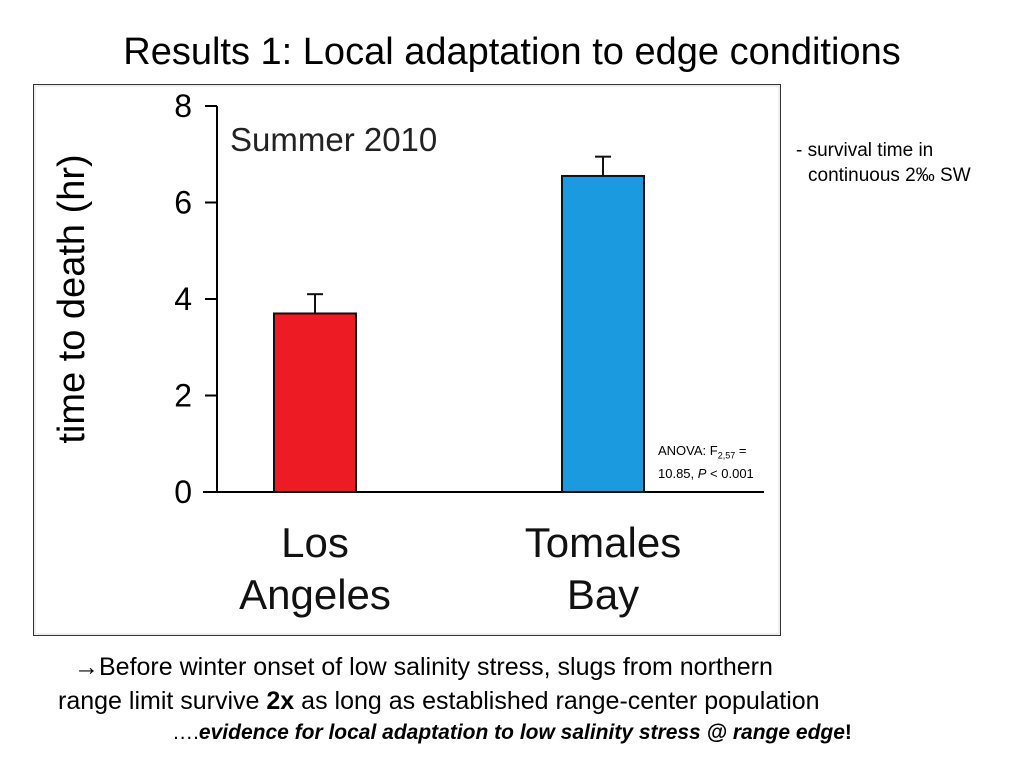  I want to click on x-tick-label: Tomales, so click(603, 542).